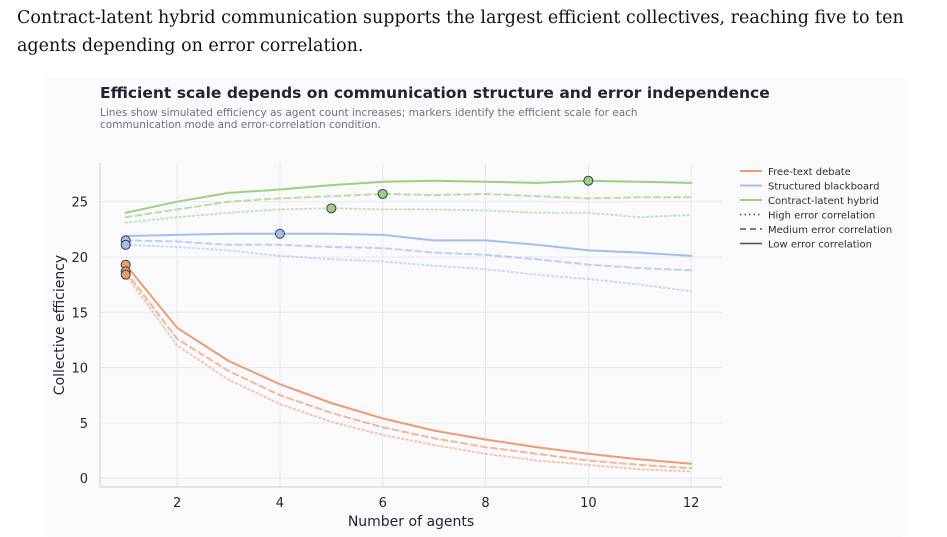 Image resolution: width=947 pixels, height=537 pixels. What do you see at coordinates (79, 313) in the screenshot?
I see `y-tick-label: 15` at bounding box center [79, 313].